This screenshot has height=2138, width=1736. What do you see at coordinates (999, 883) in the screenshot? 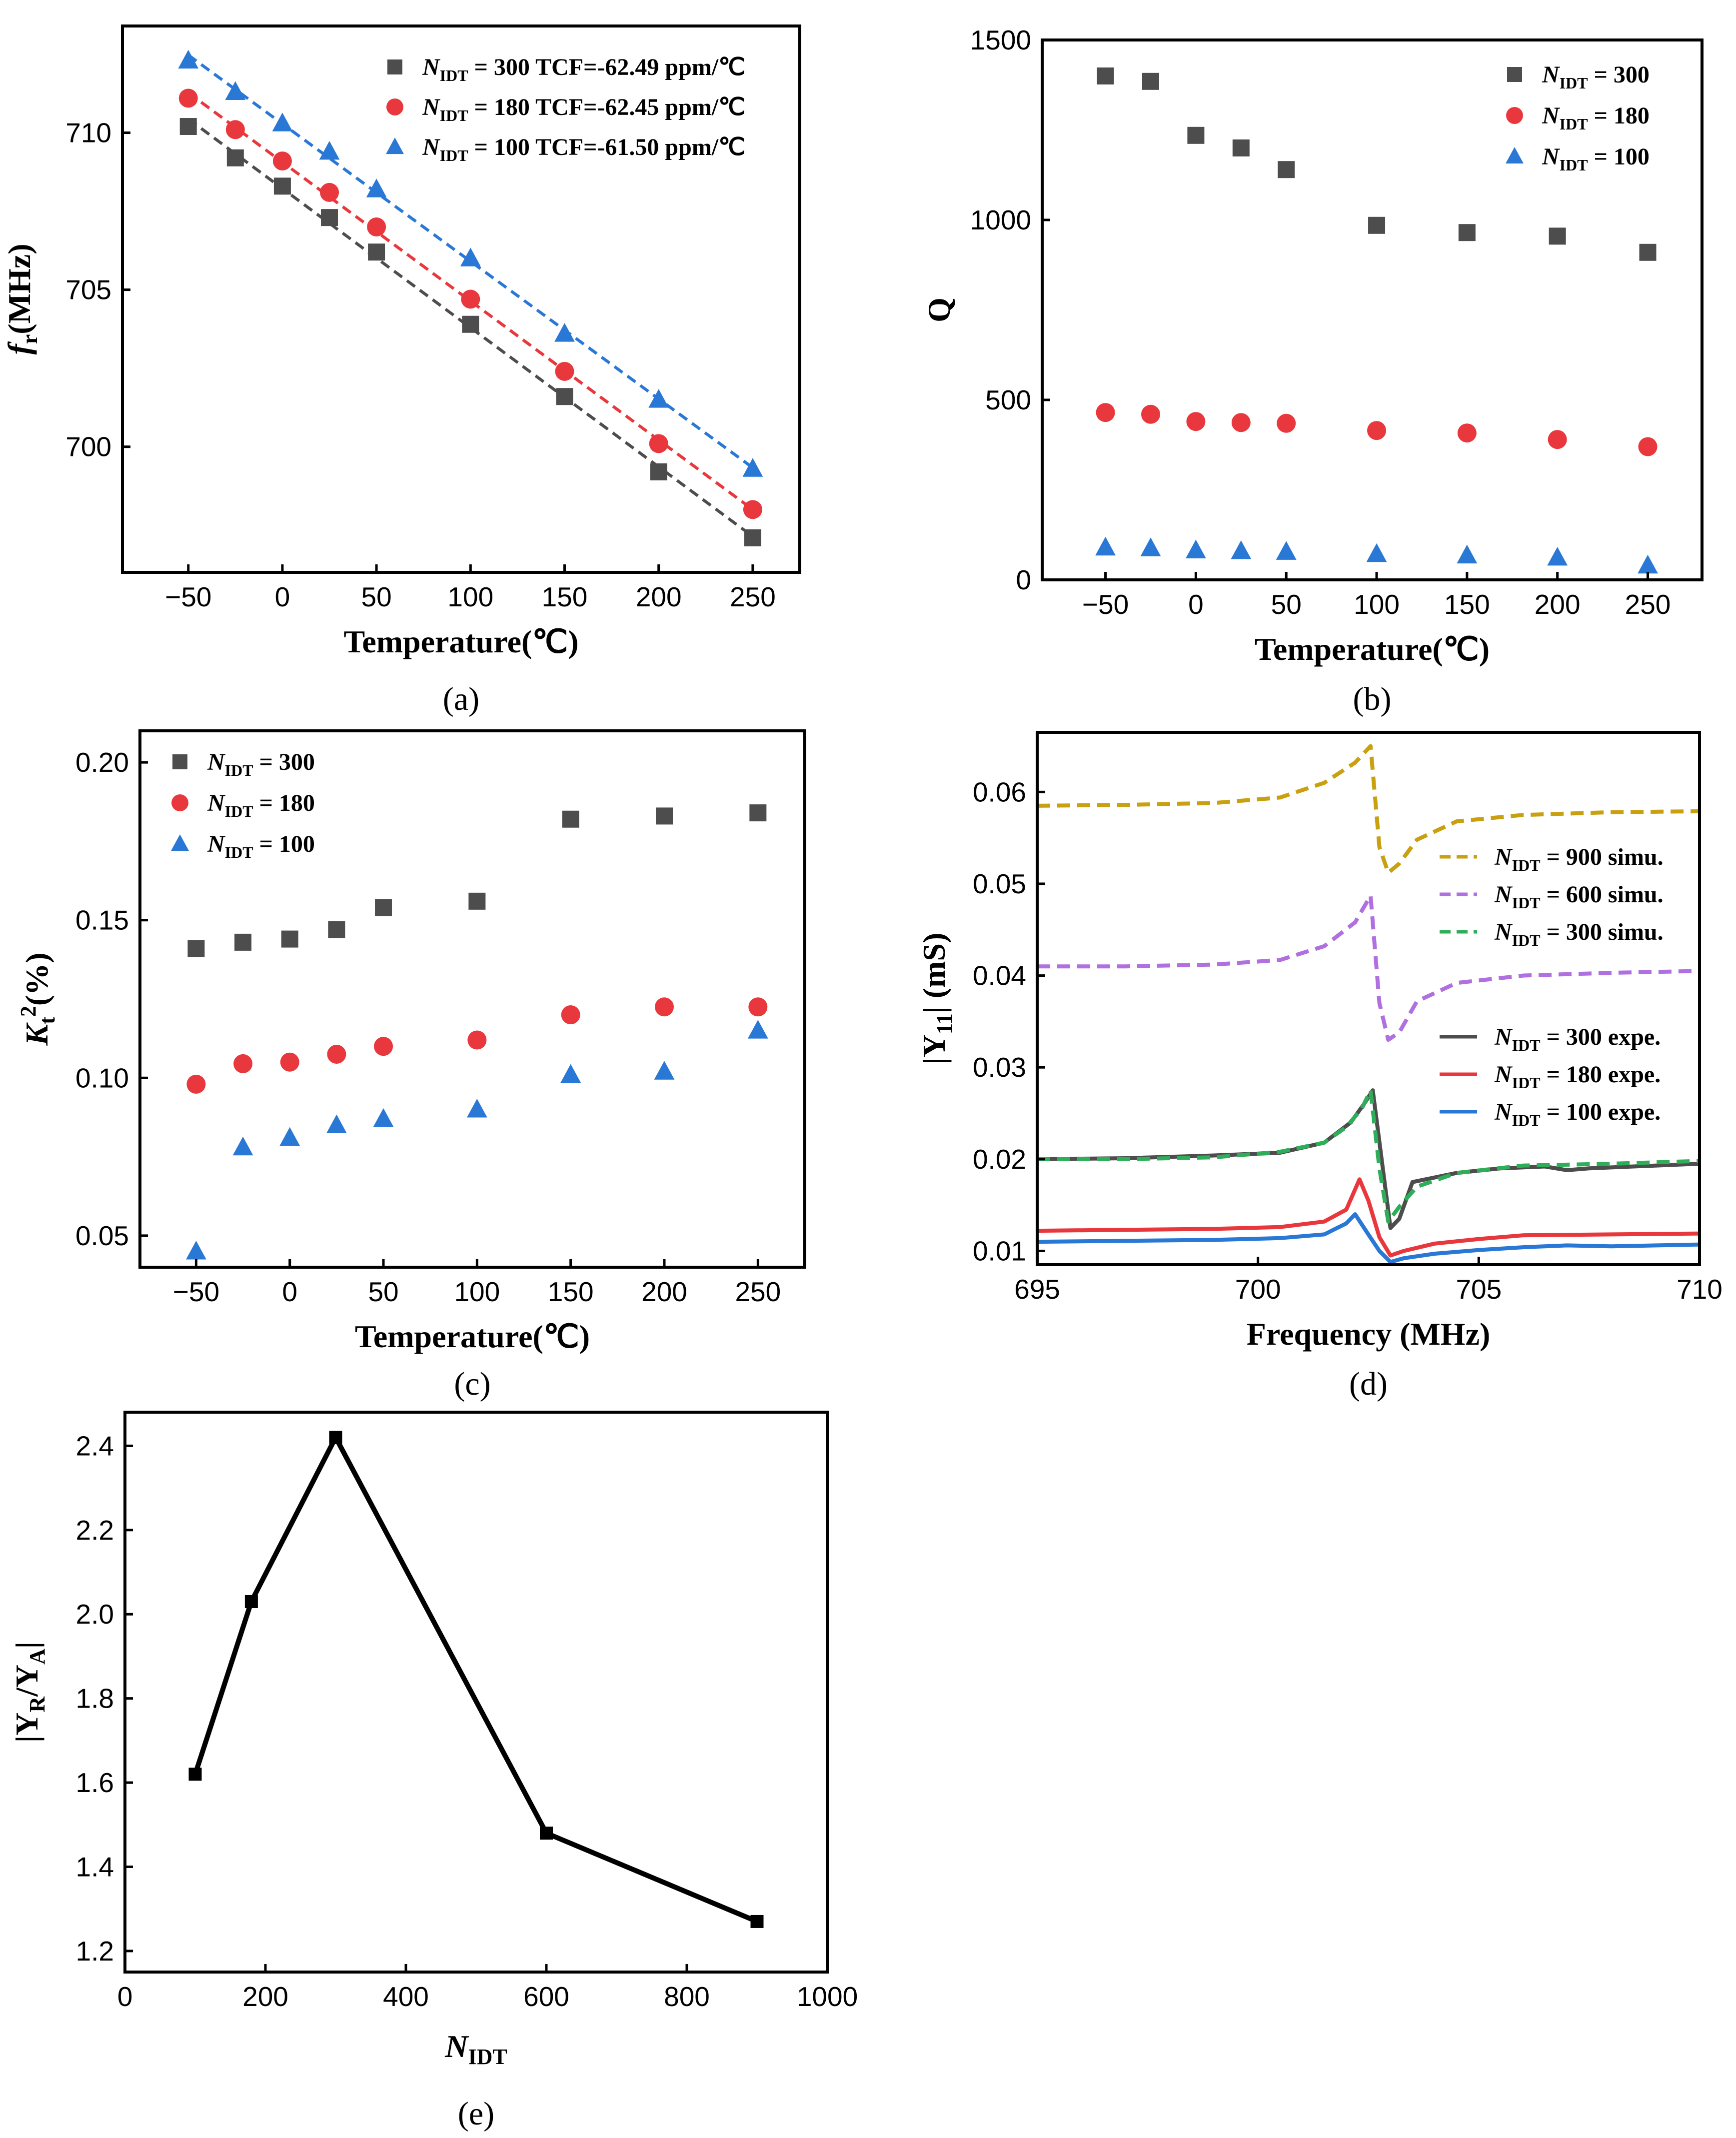
I see `y-tick-label: 0.05` at bounding box center [999, 883].